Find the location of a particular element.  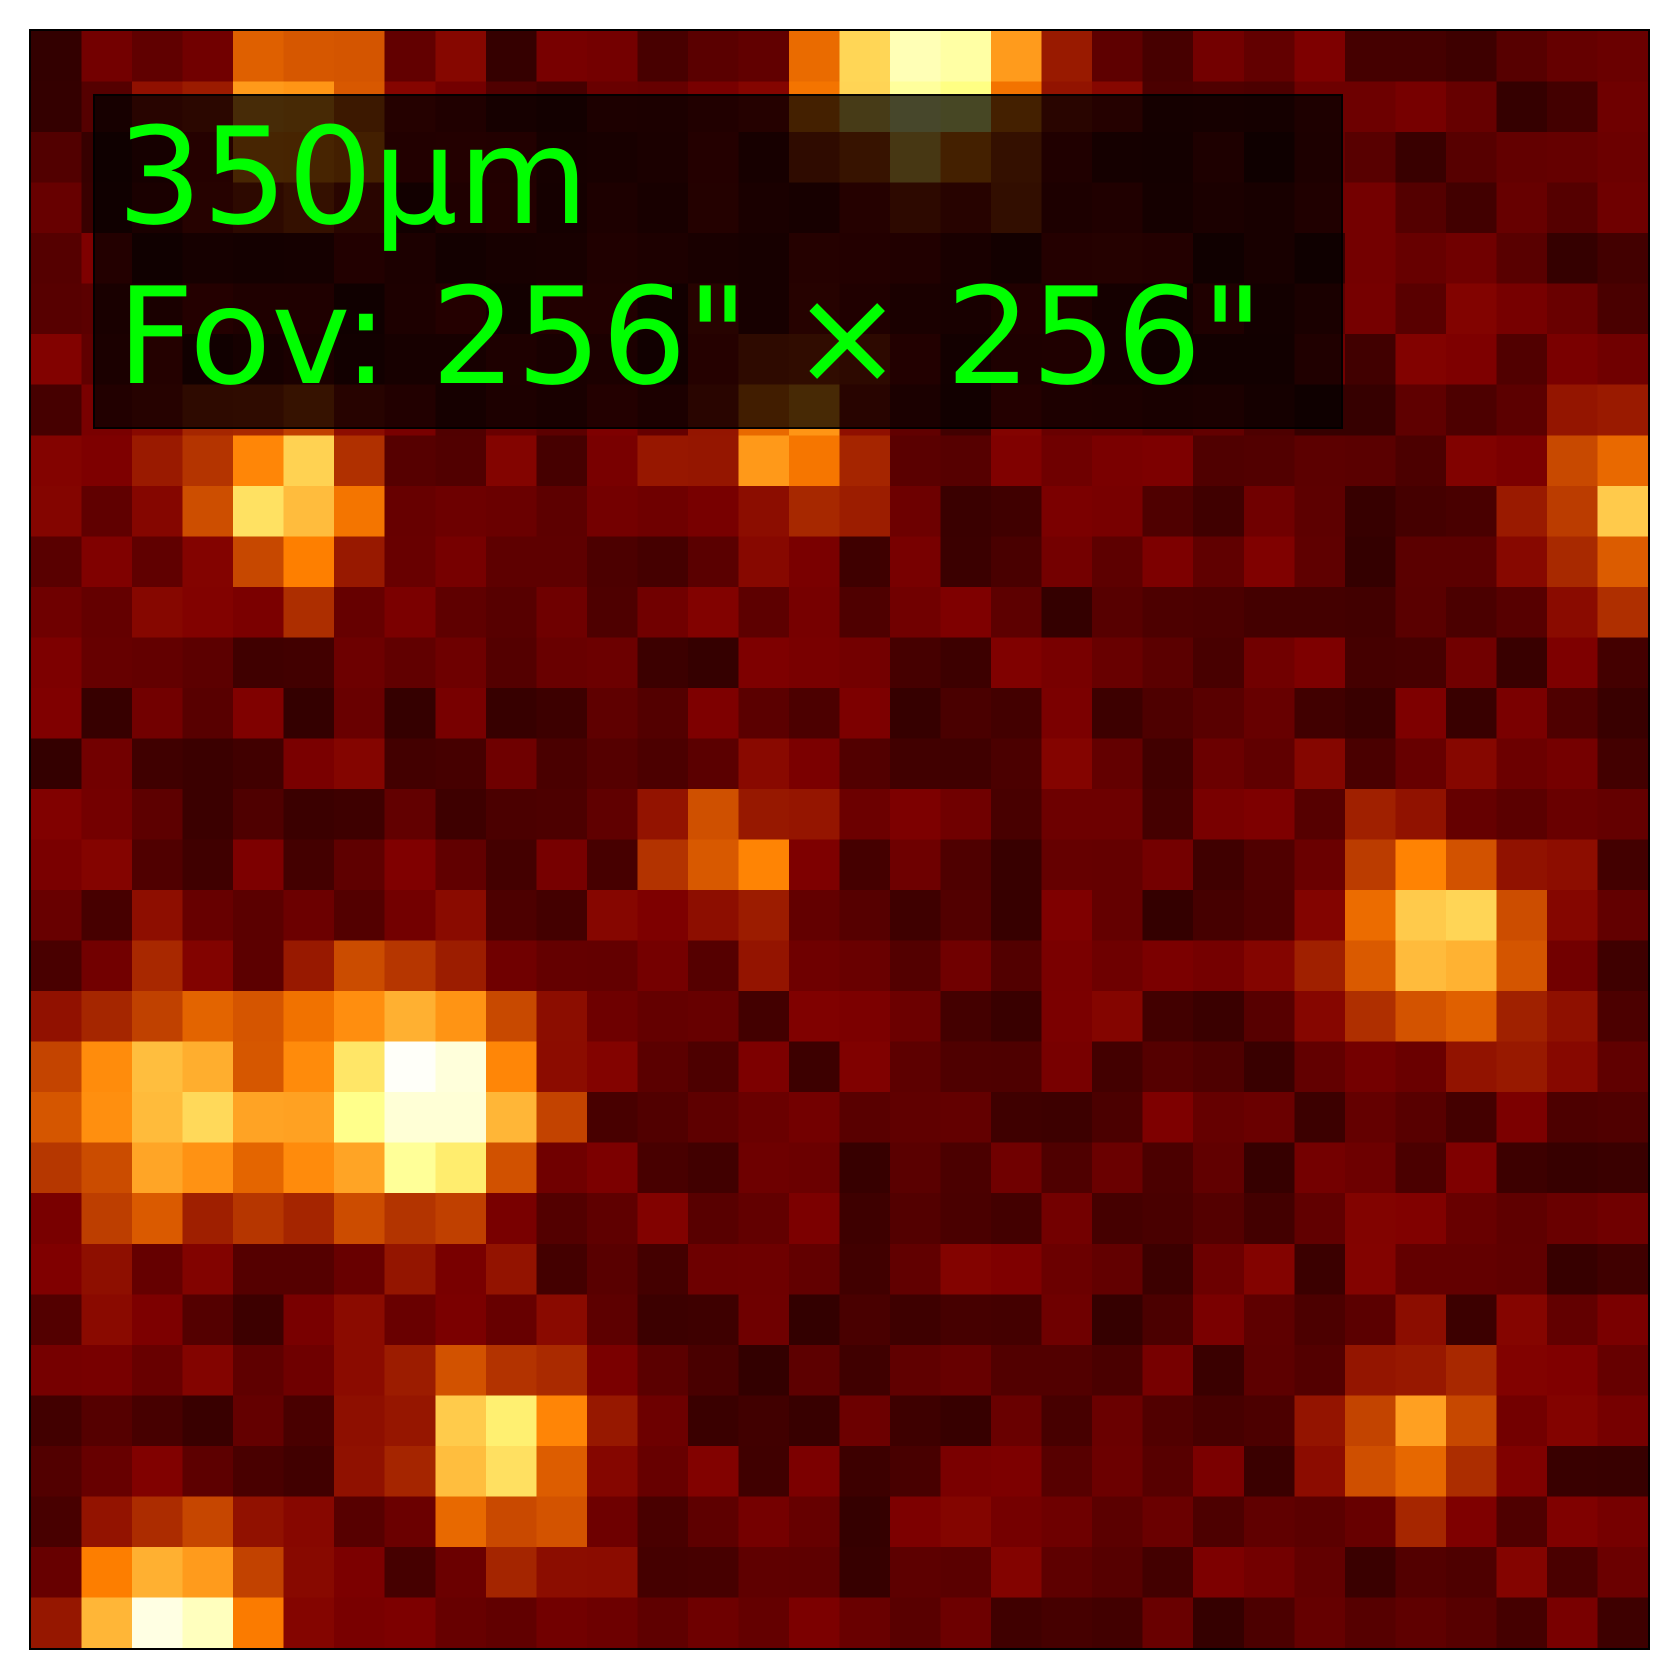

wavelength-label: 350µm is located at coordinates (353, 177).